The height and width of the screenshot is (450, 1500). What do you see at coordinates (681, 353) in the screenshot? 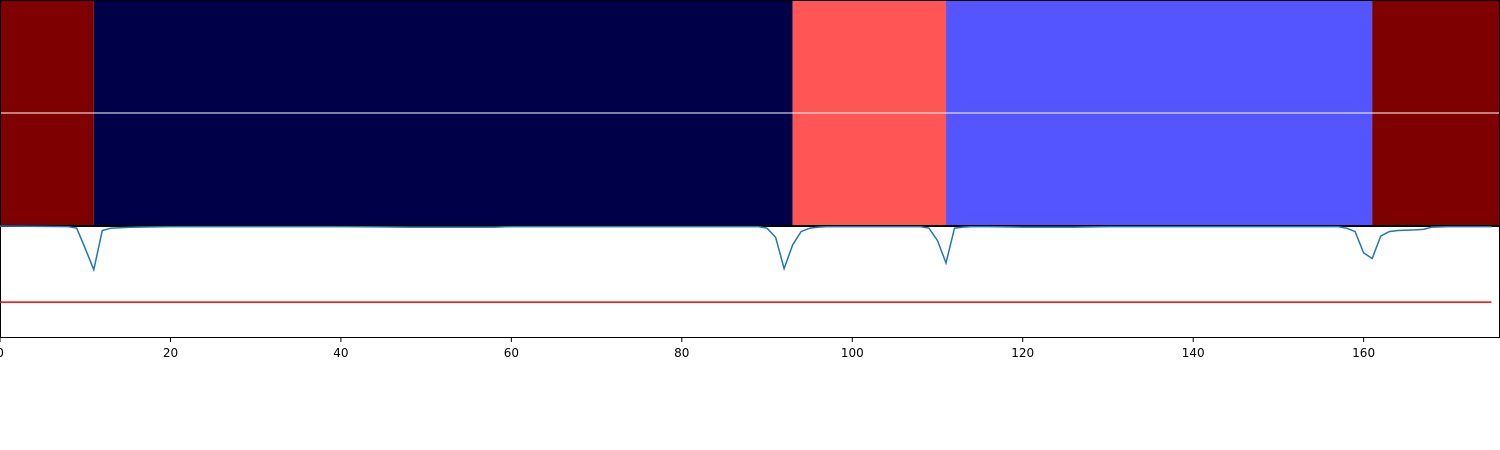
I see `x-tick-label: 80` at bounding box center [681, 353].